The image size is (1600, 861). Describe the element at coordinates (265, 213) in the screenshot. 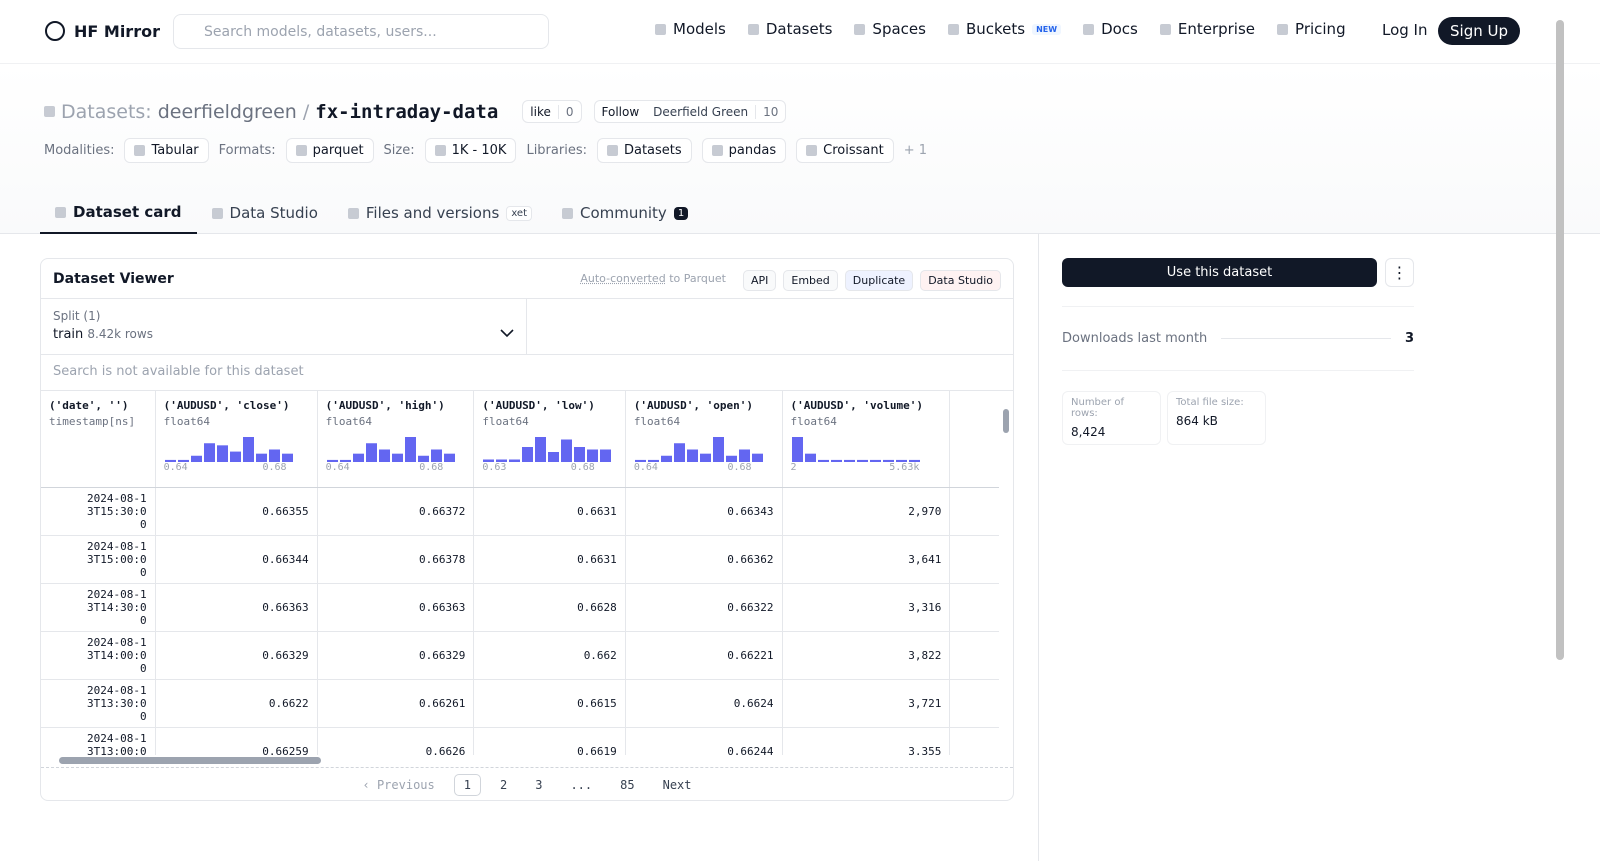

I see `tab: Data Studio` at that location.